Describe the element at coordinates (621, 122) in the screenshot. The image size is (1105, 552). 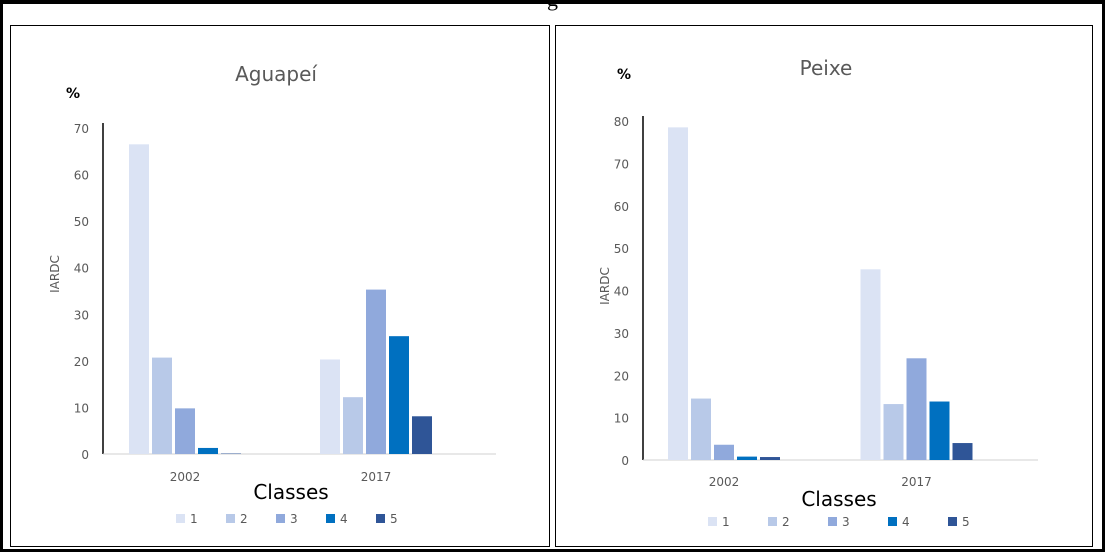
I see `y-tick-label: 80` at that location.